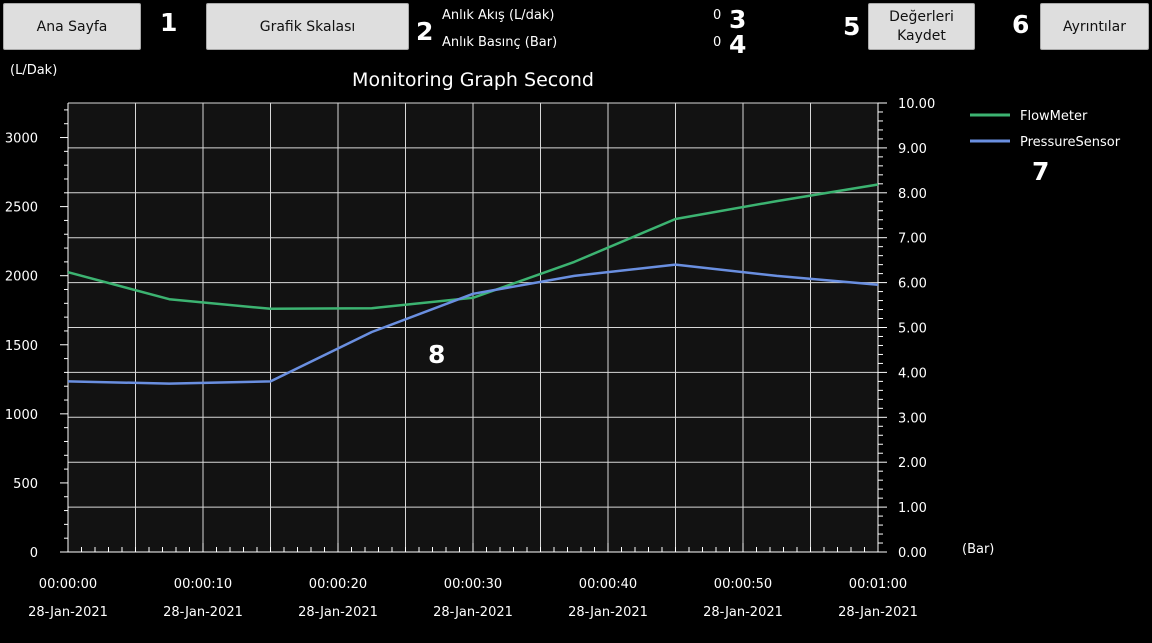 The height and width of the screenshot is (643, 1152). Describe the element at coordinates (878, 584) in the screenshot. I see `x-tick-time-label: 00:01:00` at that location.